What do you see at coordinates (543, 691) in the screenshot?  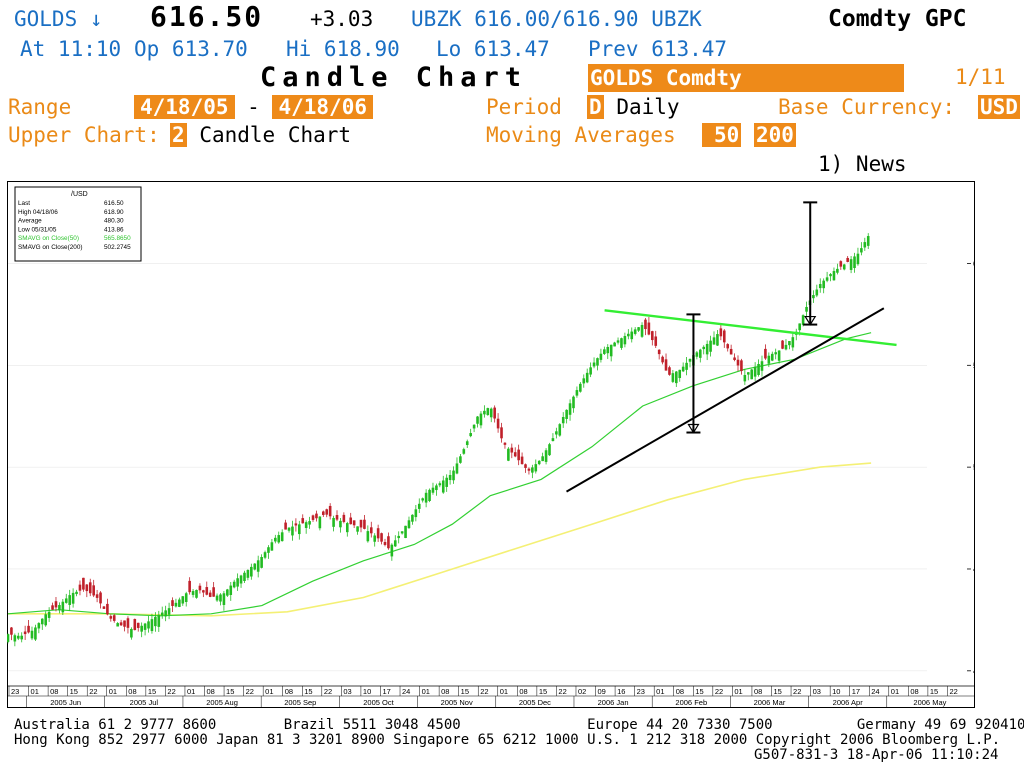 I see `x-tick-label: 15` at bounding box center [543, 691].